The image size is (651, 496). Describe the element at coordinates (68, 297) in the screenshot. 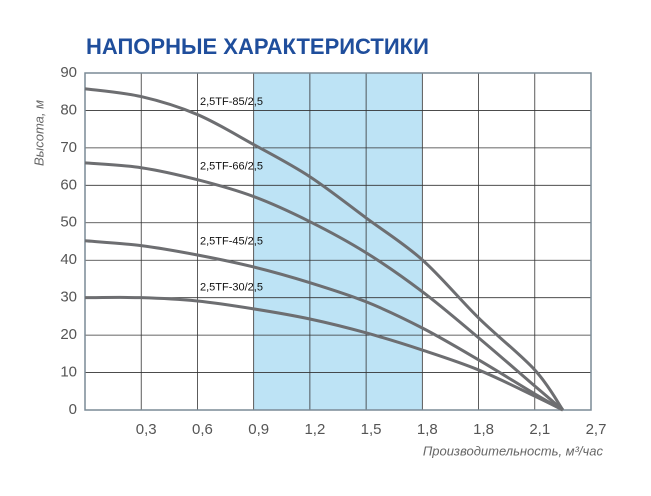

I see `y-tick-label: 30` at that location.